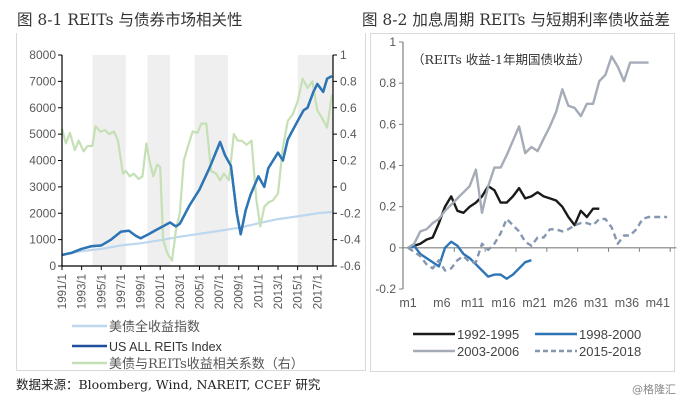 This screenshot has height=404, width=686. I want to click on x-tick-label: m41, so click(658, 303).